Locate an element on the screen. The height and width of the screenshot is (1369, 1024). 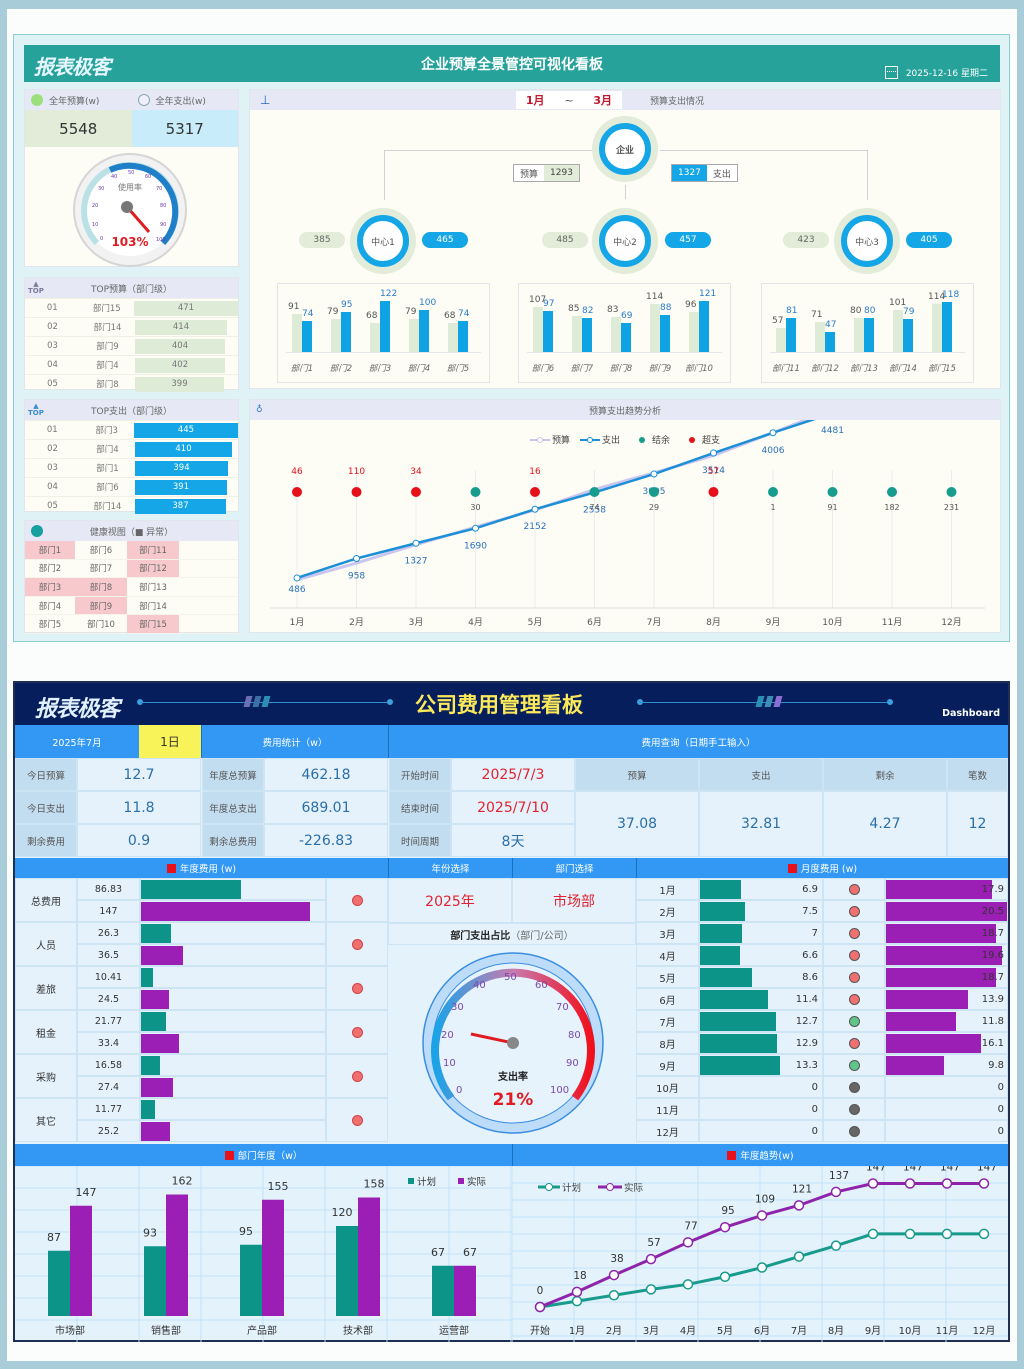
month-header: 2025年7月 is located at coordinates (77, 741).